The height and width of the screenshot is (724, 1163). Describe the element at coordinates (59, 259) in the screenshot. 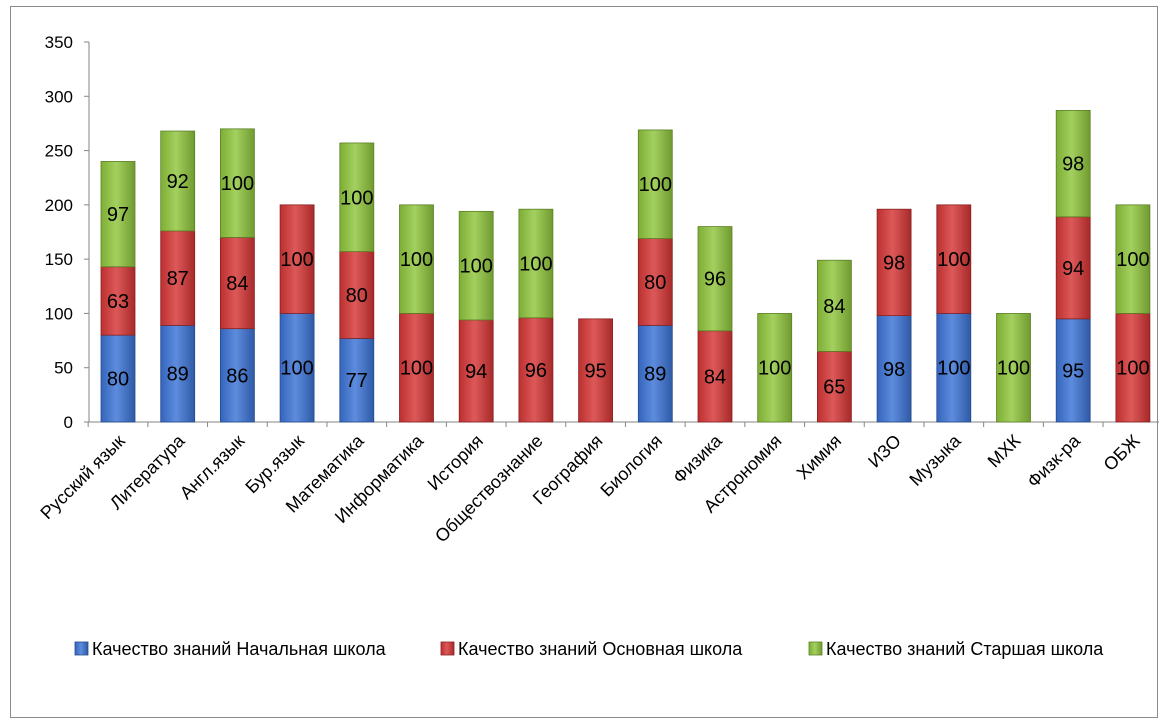

I see `y-tick-label: 150` at that location.